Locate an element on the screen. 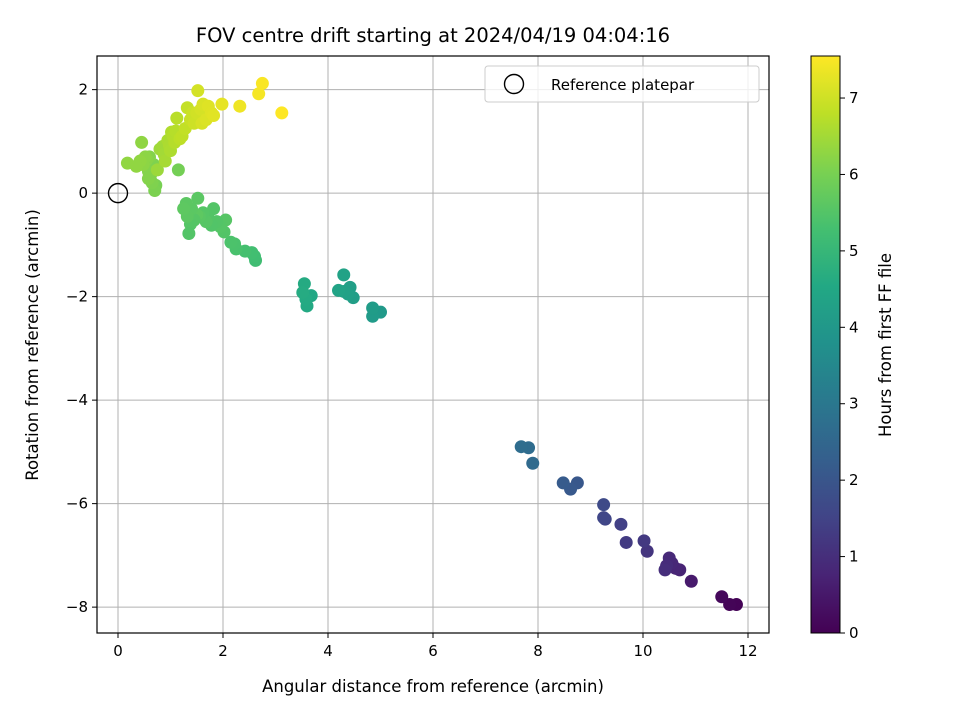 The image size is (960, 720). colorbar-tick-label: 0 is located at coordinates (854, 633).